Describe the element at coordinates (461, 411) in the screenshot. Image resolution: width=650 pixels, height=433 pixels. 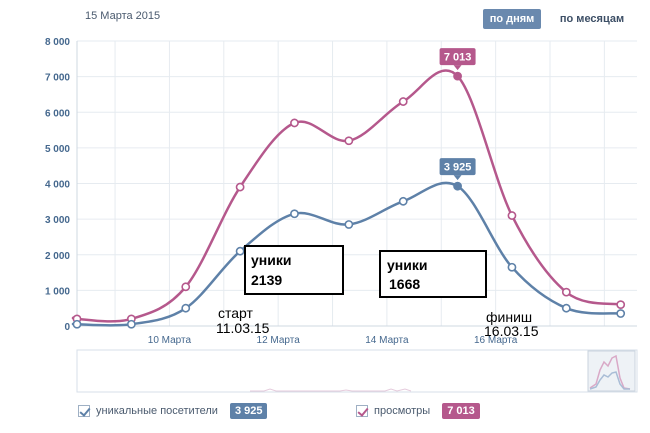
I see `legend-views-badge: 7 013` at that location.